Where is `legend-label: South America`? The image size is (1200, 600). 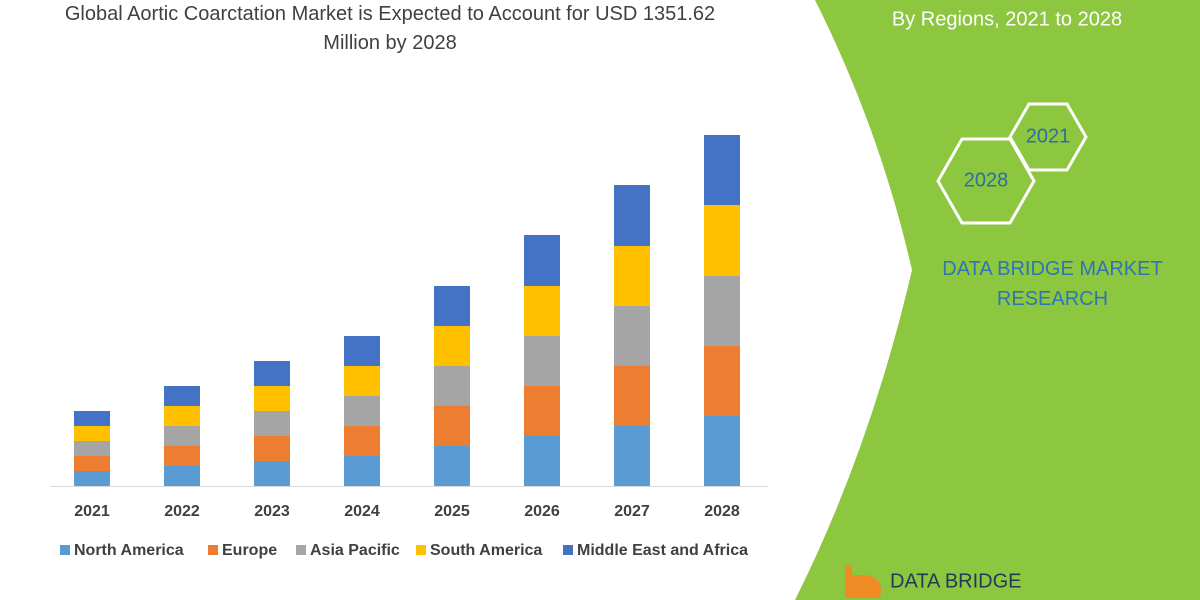
legend-label: South America is located at coordinates (486, 550).